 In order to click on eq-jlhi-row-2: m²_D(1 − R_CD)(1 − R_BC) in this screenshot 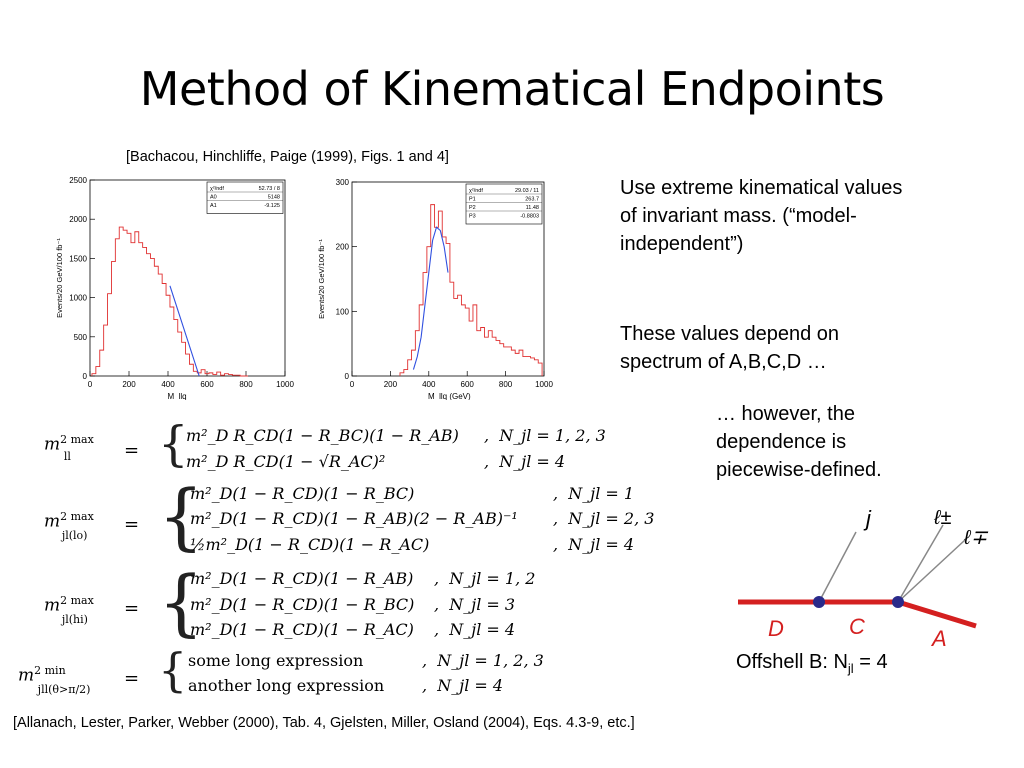, I will do `click(302, 604)`.